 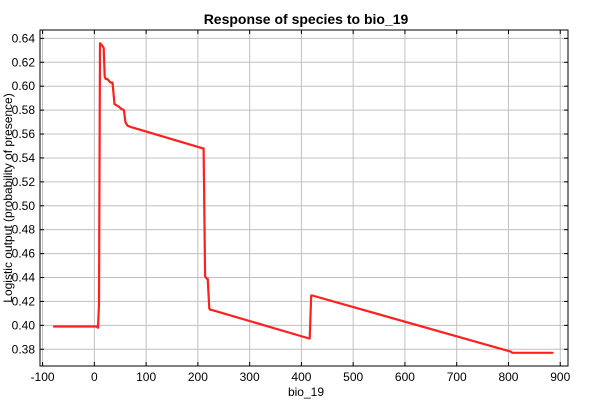 What do you see at coordinates (43, 377) in the screenshot?
I see `x-tick-label: -100` at bounding box center [43, 377].